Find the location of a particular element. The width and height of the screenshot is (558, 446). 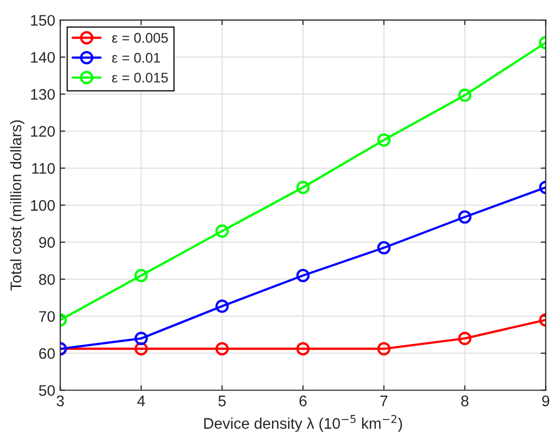

y-tick-label: 140 is located at coordinates (43, 57).